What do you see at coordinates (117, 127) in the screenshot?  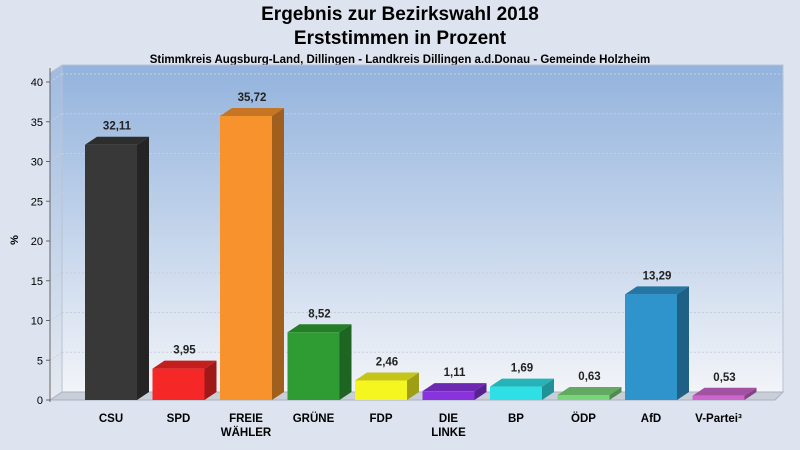 I see `data-label: 32,11` at bounding box center [117, 127].